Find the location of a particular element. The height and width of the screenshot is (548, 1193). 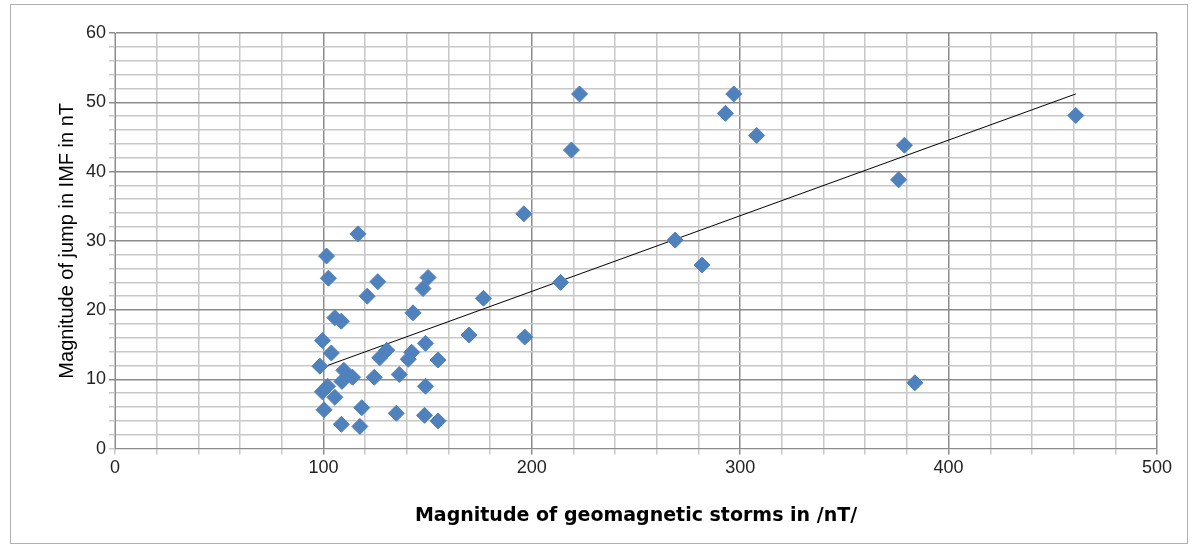

y-axis-title: Magnitude of jump in IMF in nT is located at coordinates (65, 240).